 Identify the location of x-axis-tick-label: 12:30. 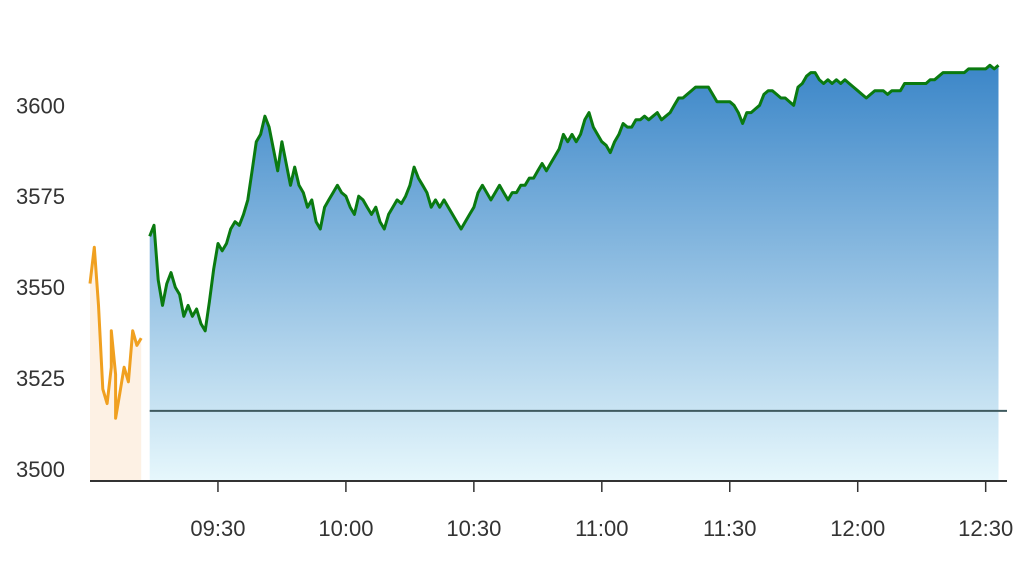
(985, 528).